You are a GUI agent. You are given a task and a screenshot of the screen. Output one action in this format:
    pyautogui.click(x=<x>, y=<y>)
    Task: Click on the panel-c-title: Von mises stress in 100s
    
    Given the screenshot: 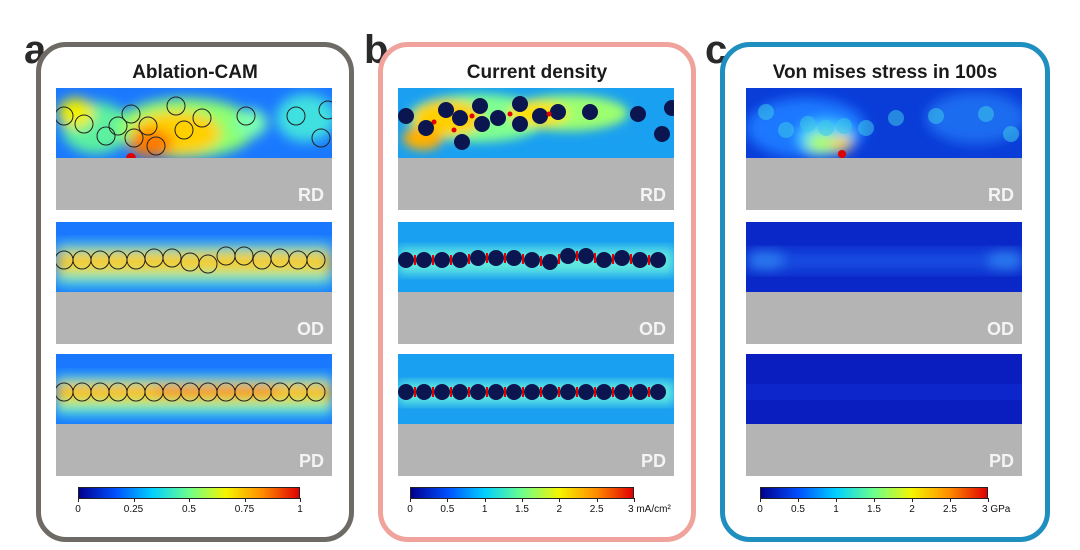 What is the action you would take?
    pyautogui.click(x=885, y=72)
    